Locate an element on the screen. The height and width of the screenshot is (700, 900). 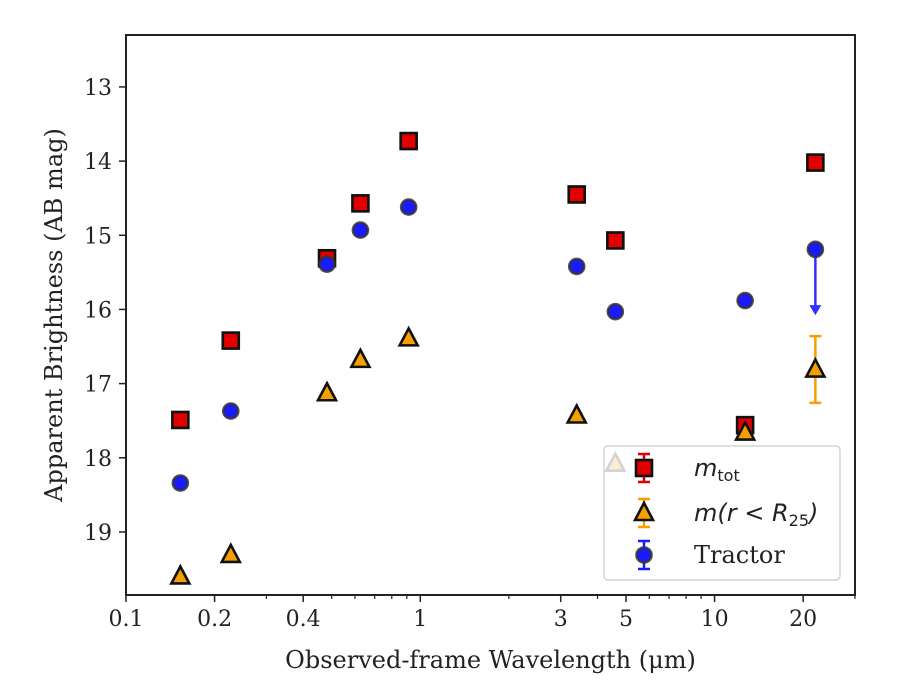
y-tick-label: 15 is located at coordinates (98, 236).